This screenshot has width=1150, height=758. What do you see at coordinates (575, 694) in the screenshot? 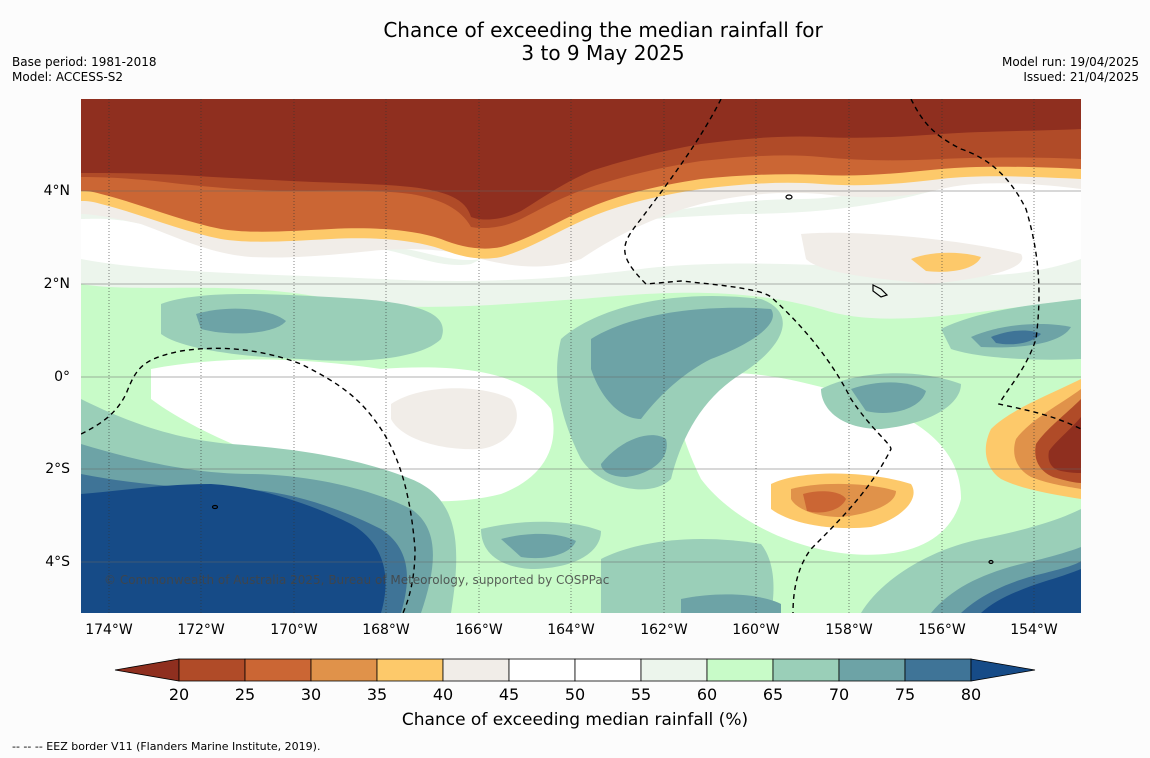
I see `colorbar-tick-50: 50` at bounding box center [575, 694].